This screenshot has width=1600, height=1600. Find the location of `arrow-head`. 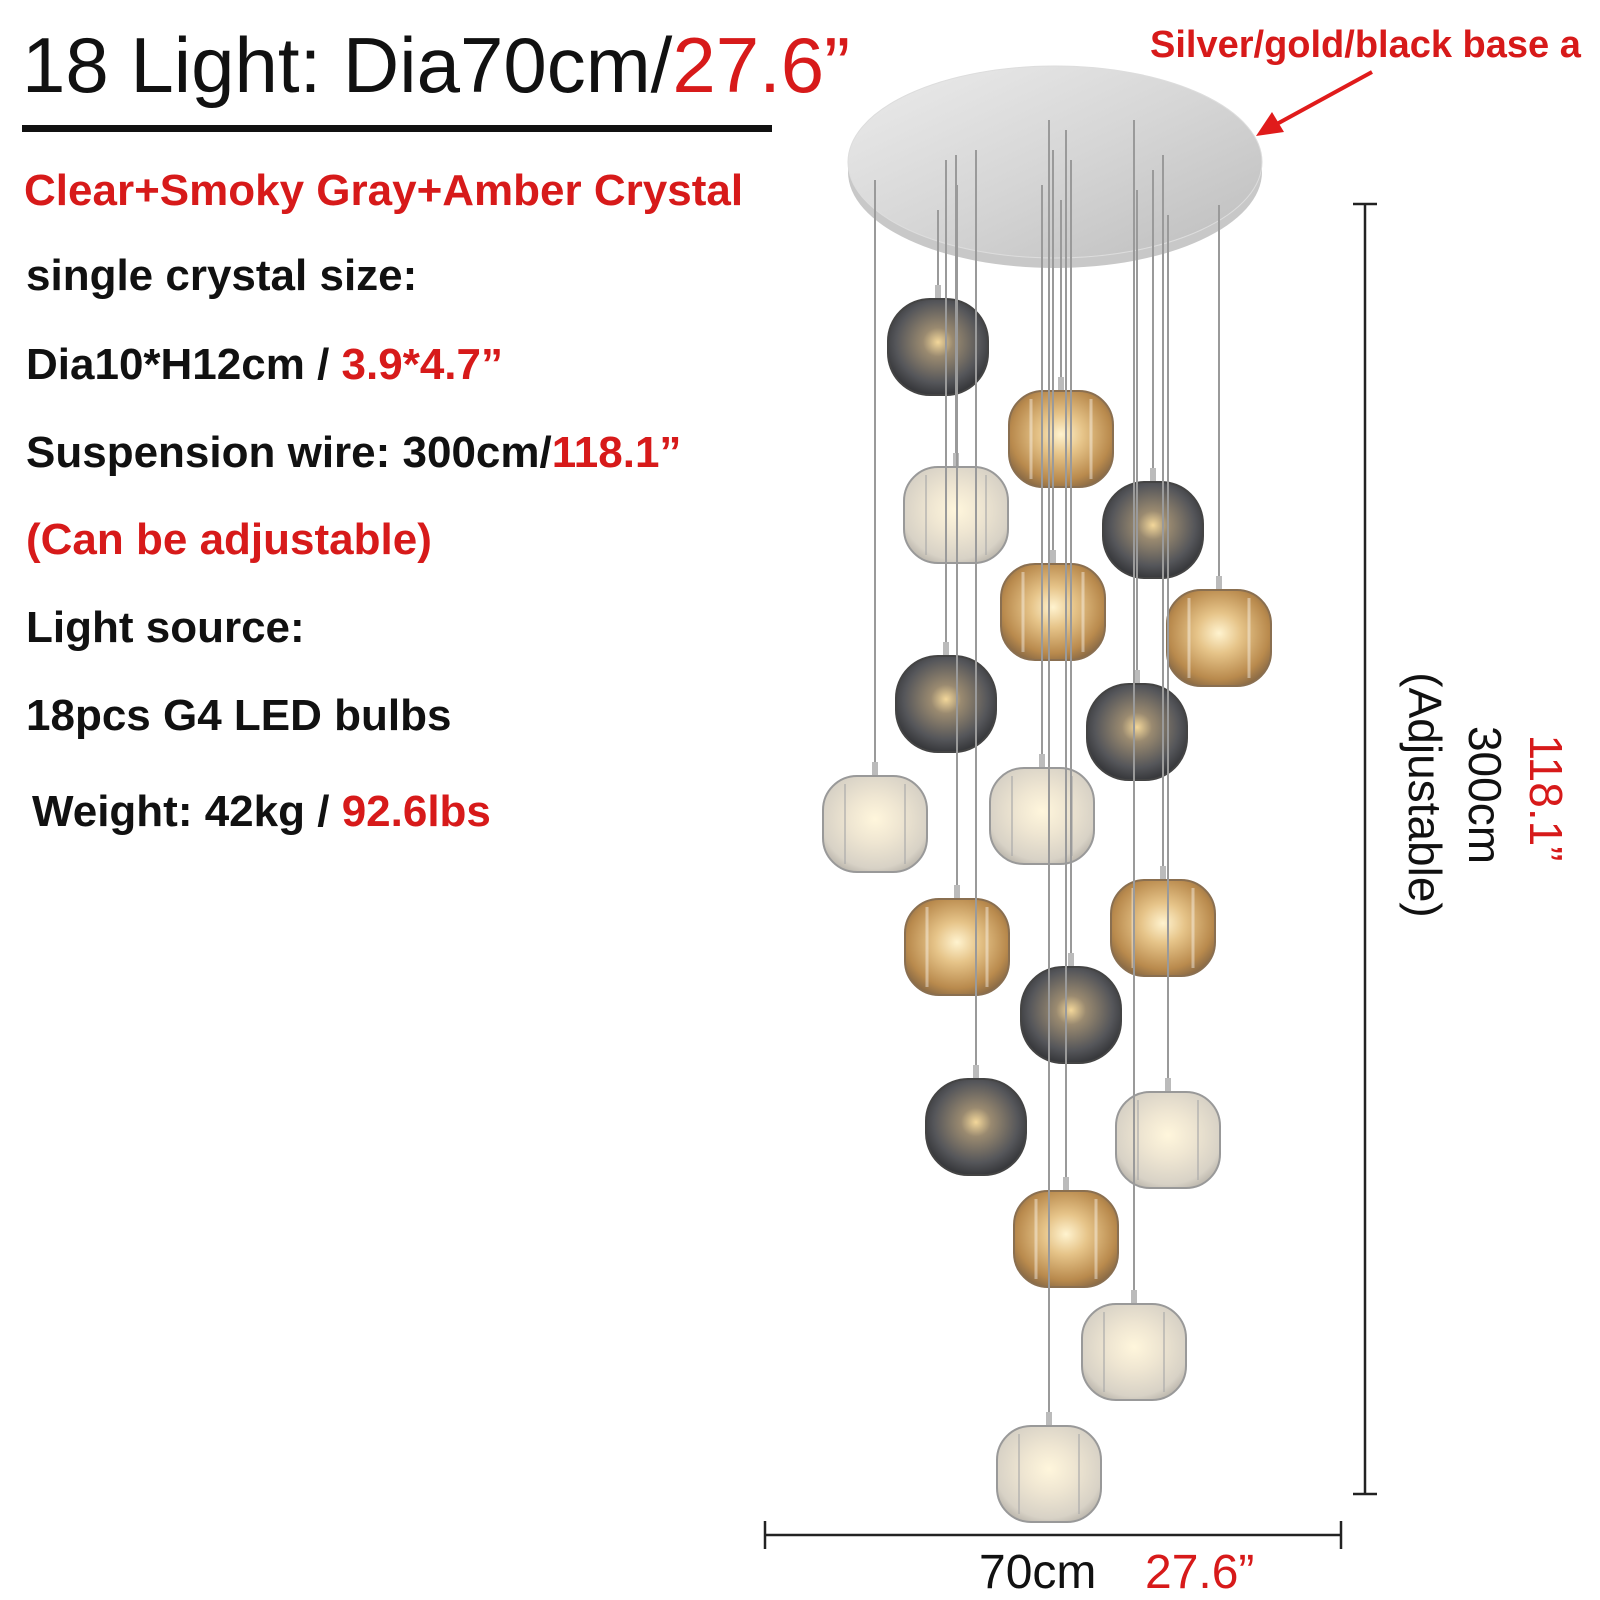

arrow-head is located at coordinates (1270, 124).